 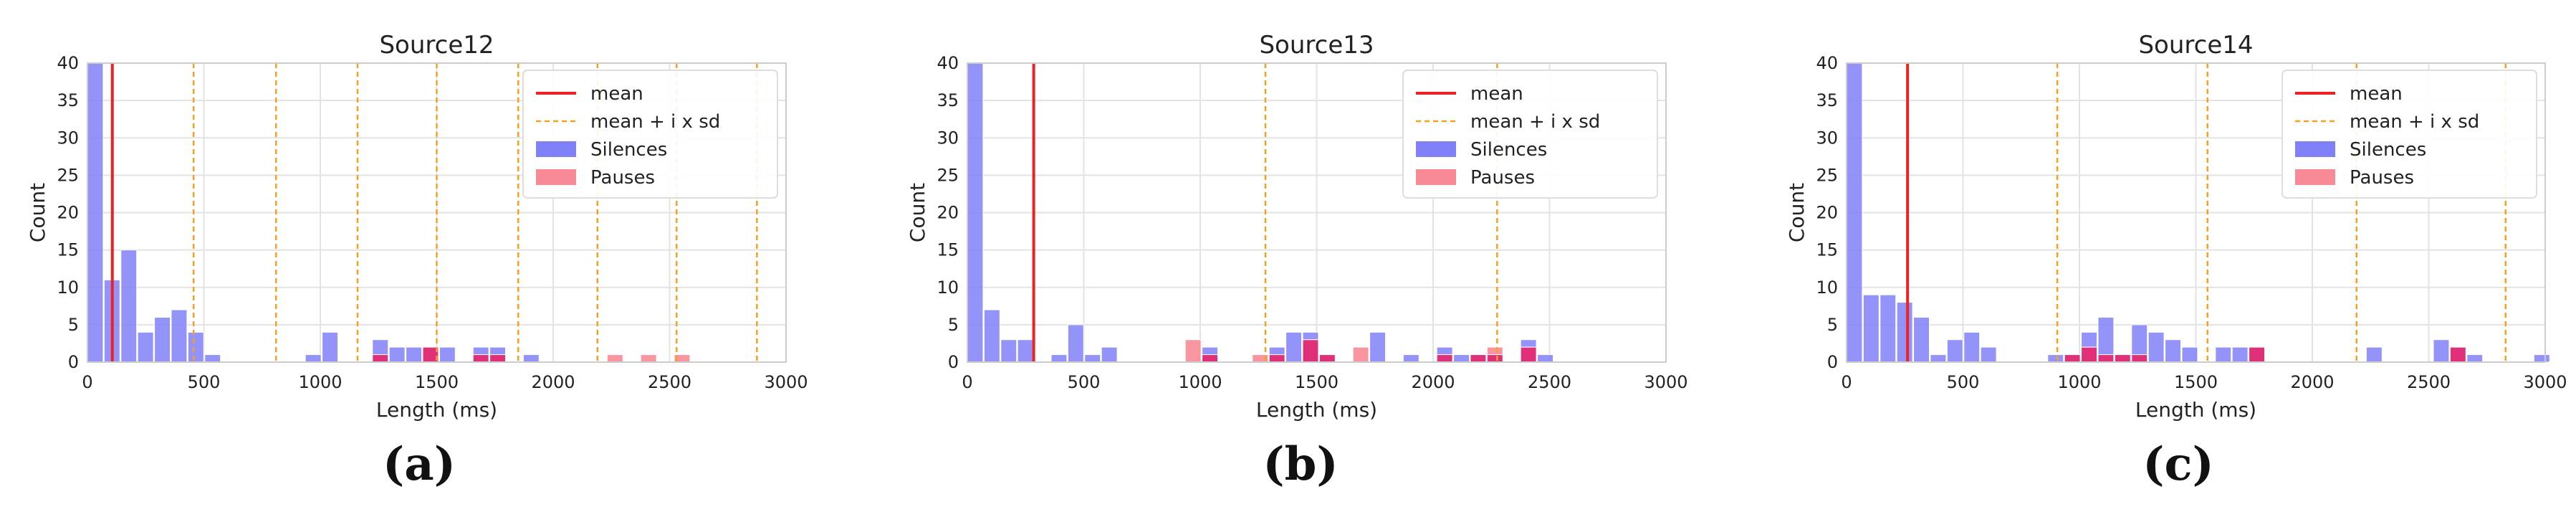 I want to click on panel-label-a: (a), so click(x=419, y=464).